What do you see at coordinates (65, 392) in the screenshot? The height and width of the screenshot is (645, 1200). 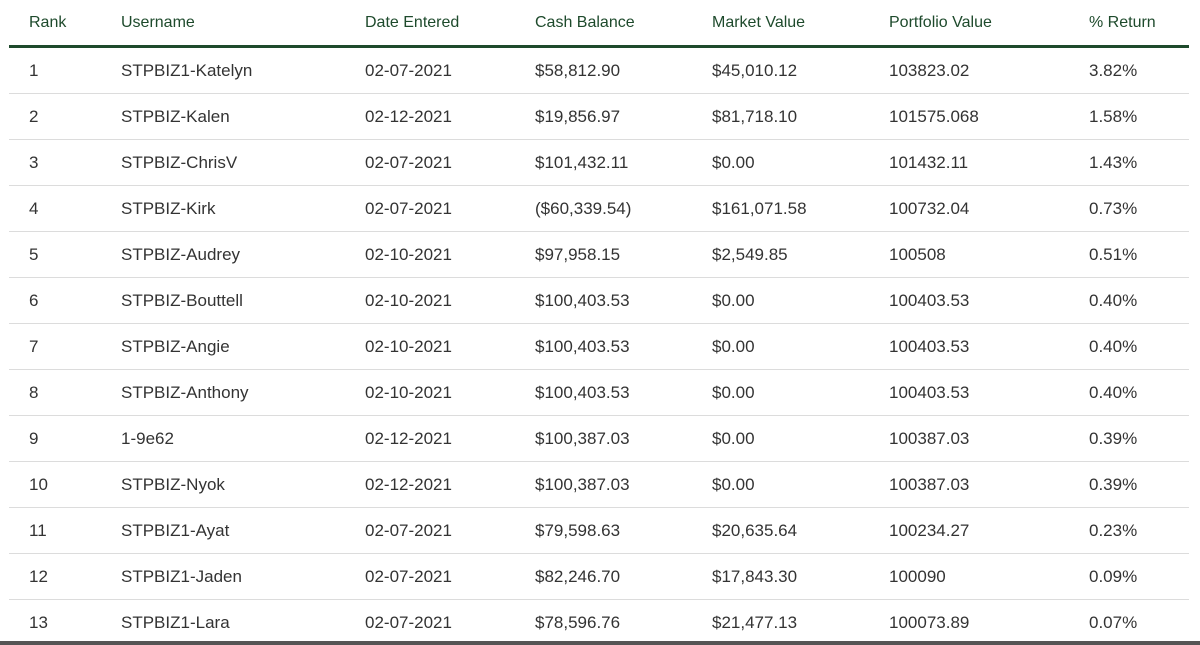 I see `cell-rank: 8` at bounding box center [65, 392].